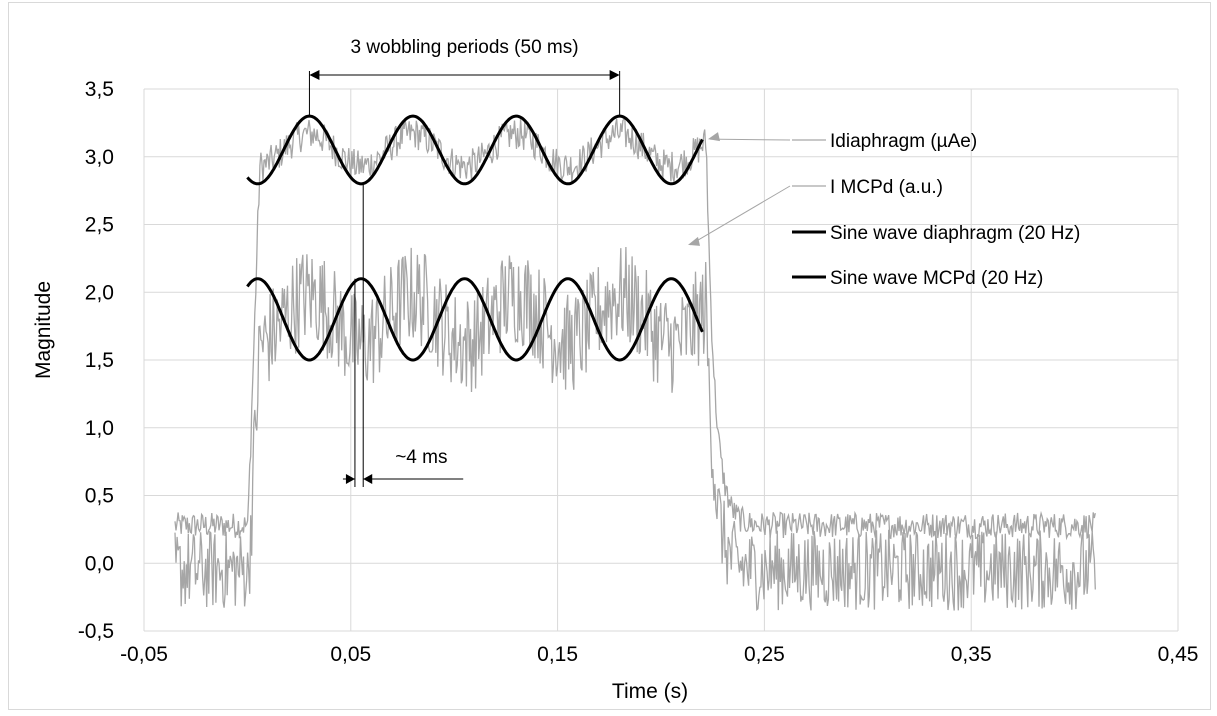 This screenshot has height=716, width=1217. Describe the element at coordinates (99, 292) in the screenshot. I see `y-tick-label: 2,0` at that location.